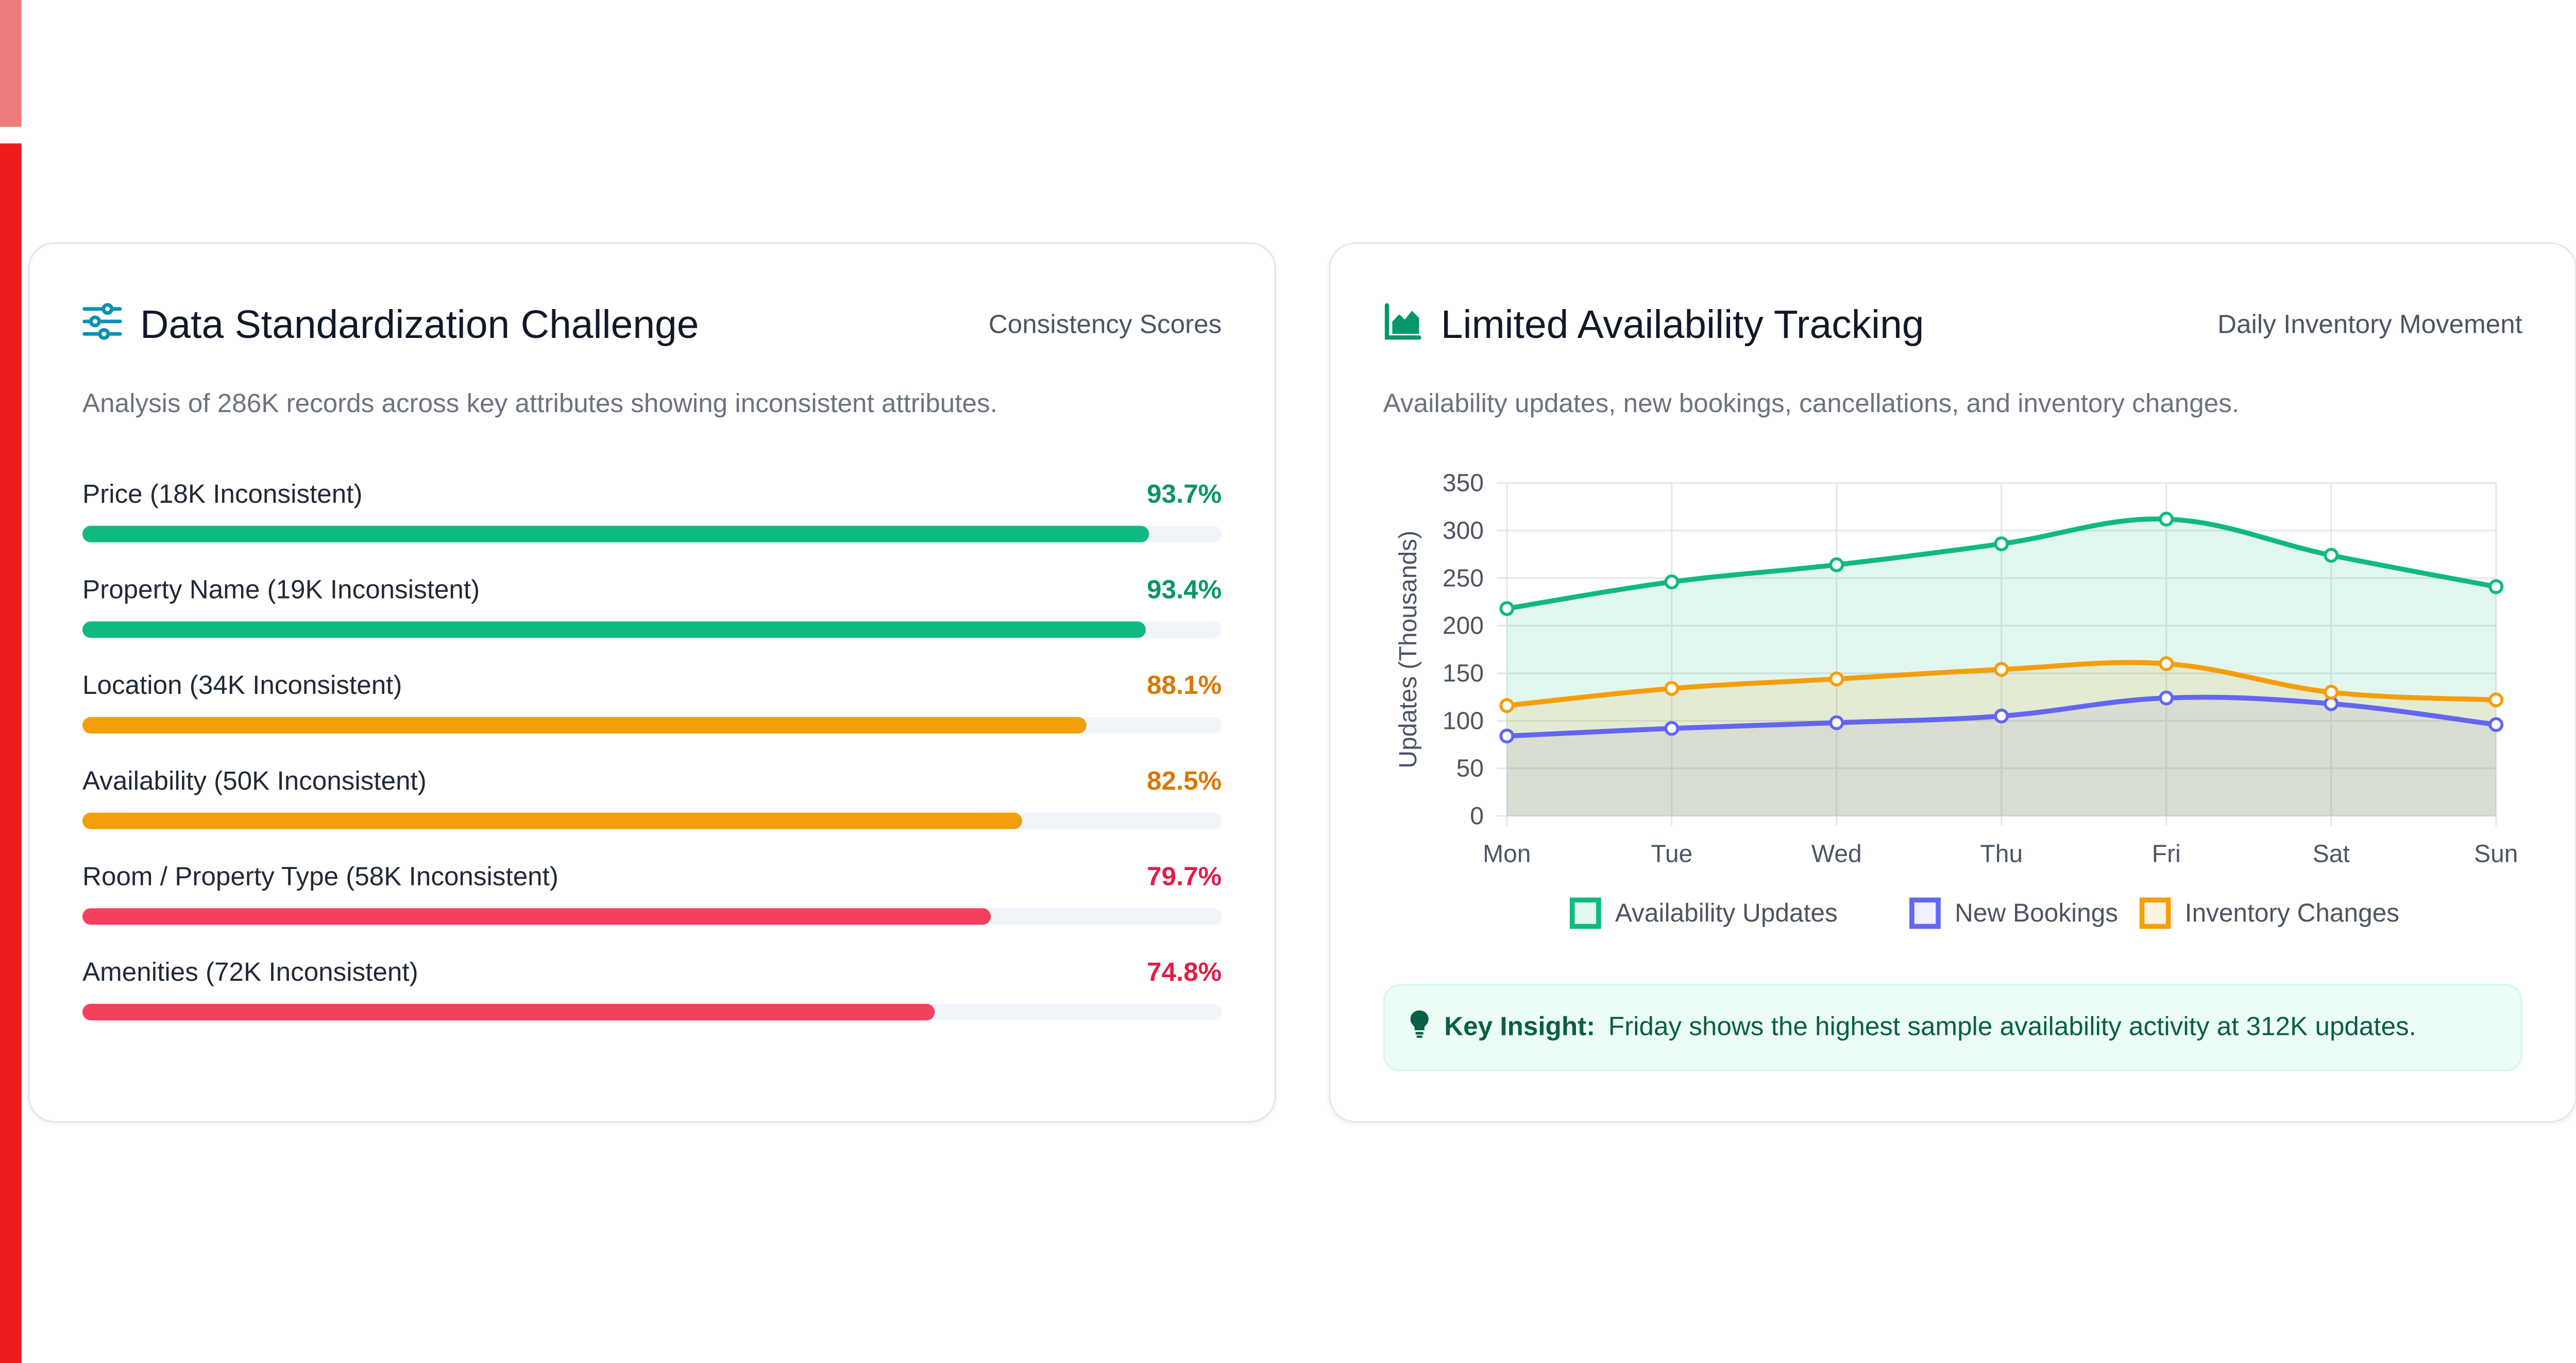 Image resolution: width=2576 pixels, height=1363 pixels. Describe the element at coordinates (2166, 854) in the screenshot. I see `x-tick-label: Fri` at that location.